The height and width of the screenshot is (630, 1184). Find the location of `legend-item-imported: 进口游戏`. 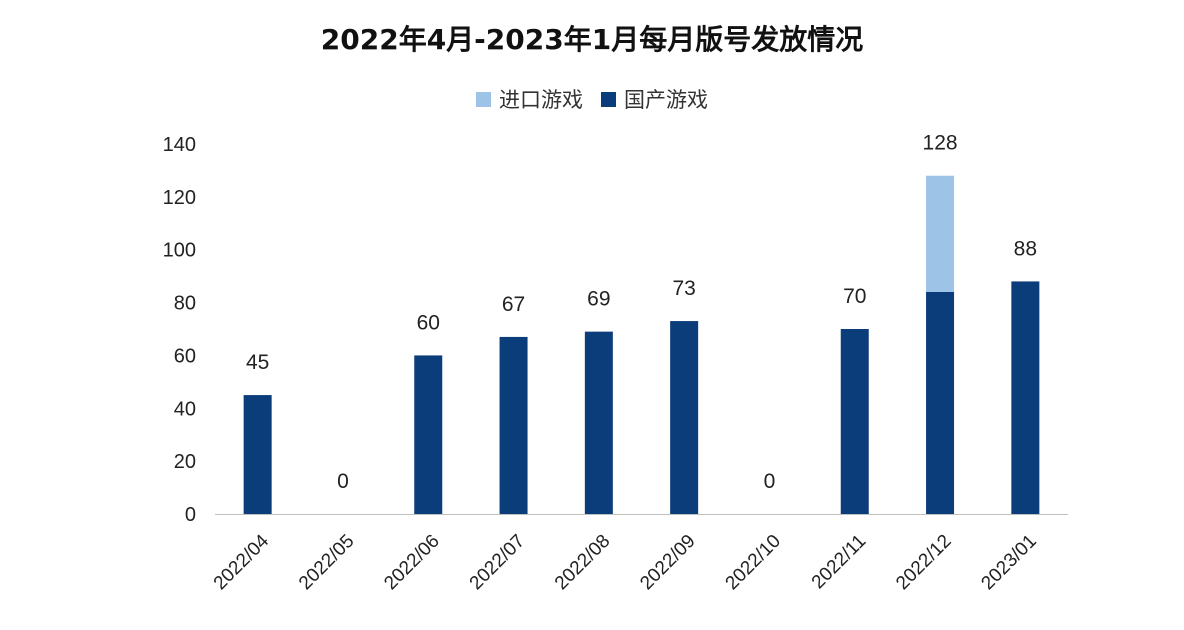

legend-item-imported: 进口游戏 is located at coordinates (529, 99).